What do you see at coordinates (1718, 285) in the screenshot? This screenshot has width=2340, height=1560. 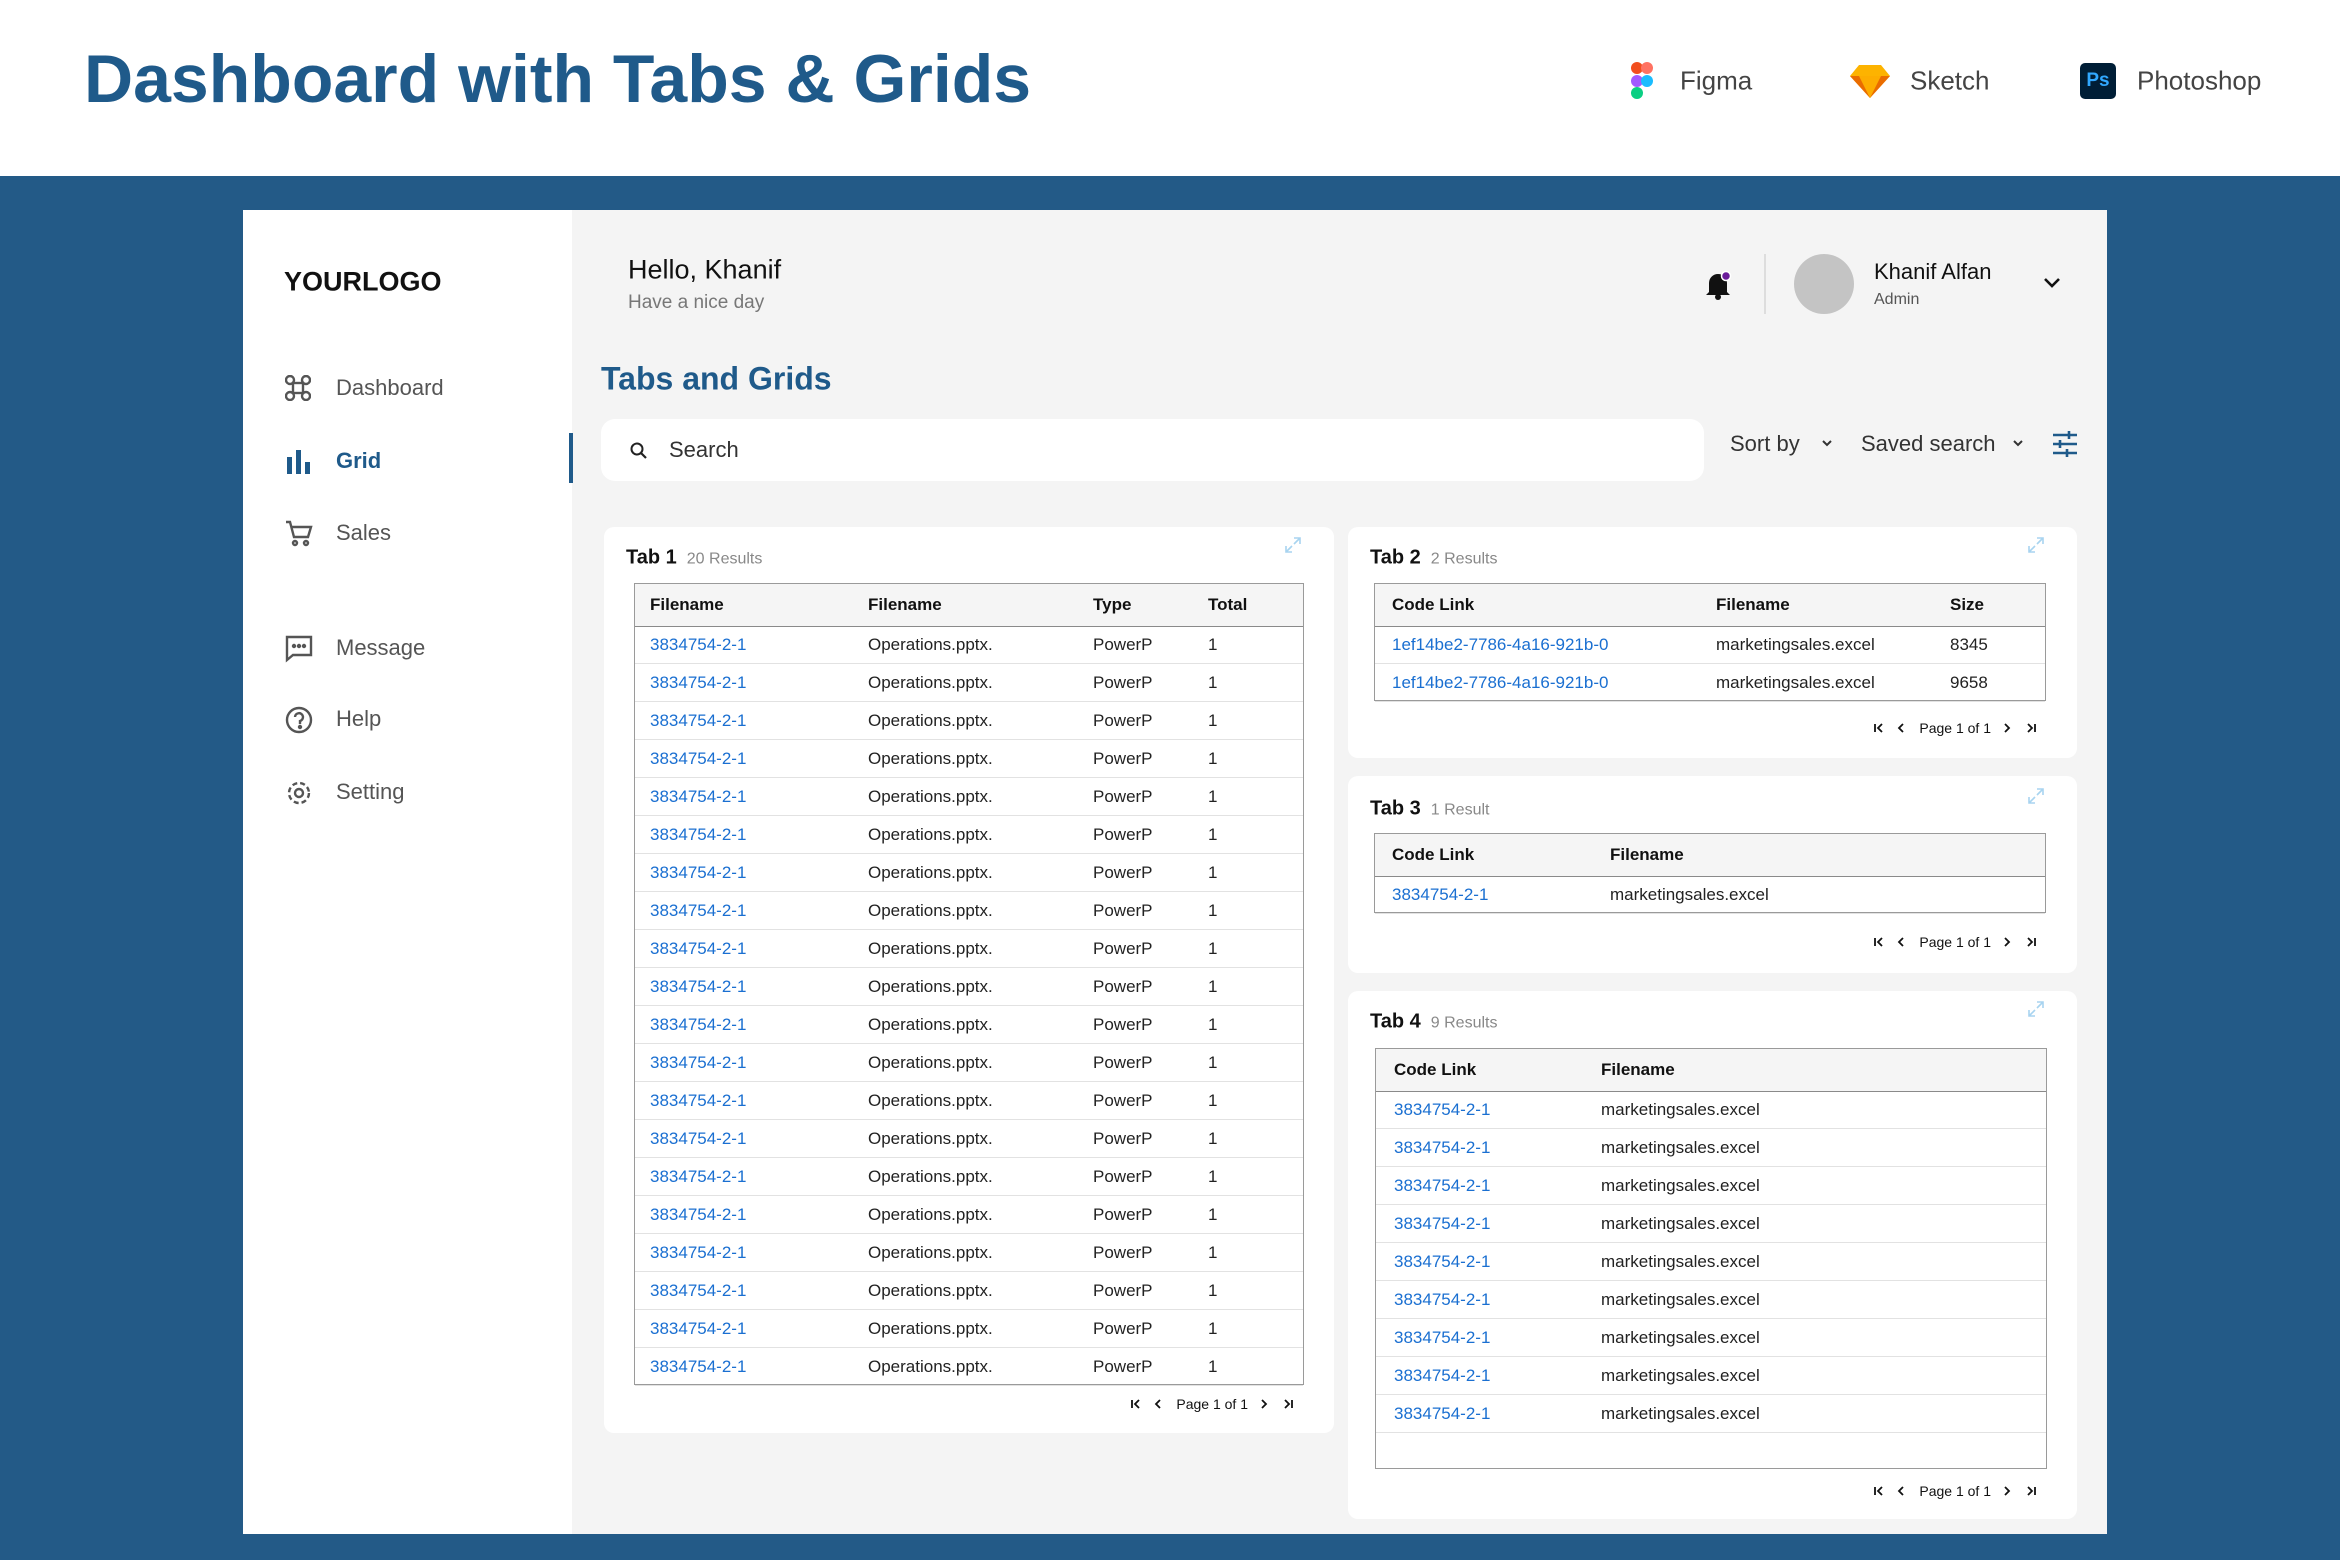 I see `notification-bell` at bounding box center [1718, 285].